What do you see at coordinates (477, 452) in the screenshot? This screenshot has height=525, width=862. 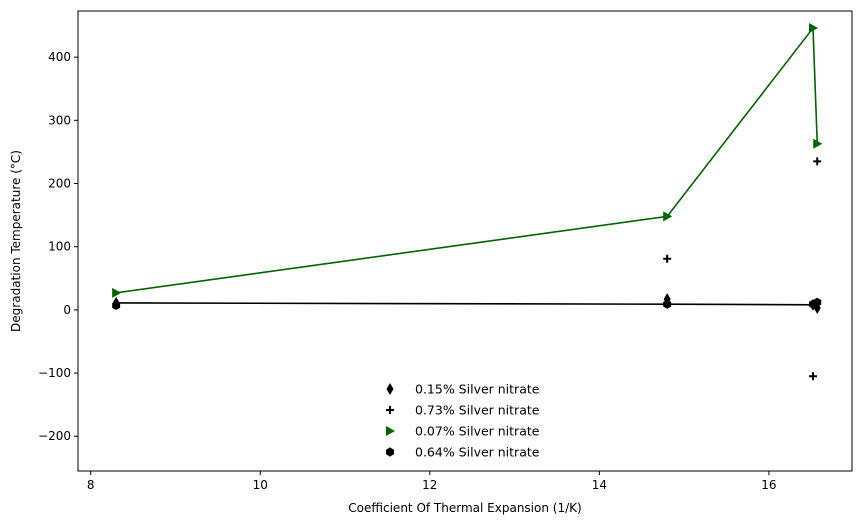 I see `legend-label-4: 0.64% Silver nitrate` at bounding box center [477, 452].